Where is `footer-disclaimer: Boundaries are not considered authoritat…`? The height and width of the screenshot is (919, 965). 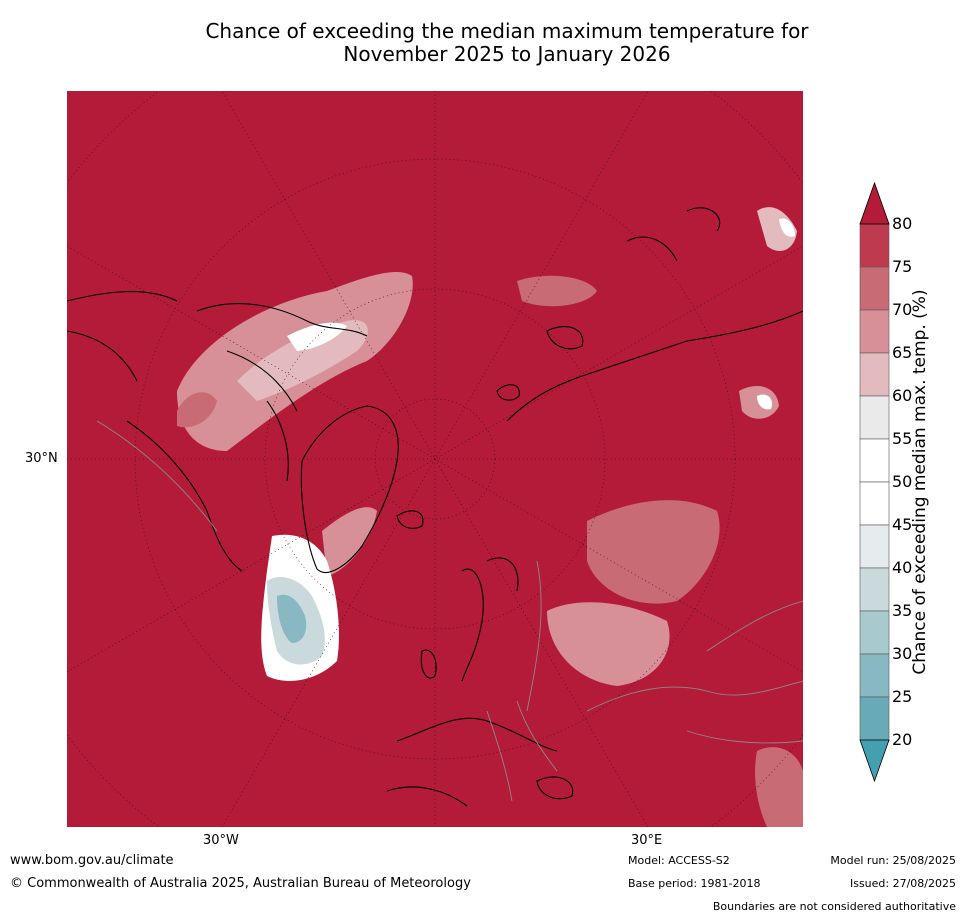
footer-disclaimer: Boundaries are not considered authoritat… is located at coordinates (834, 906).